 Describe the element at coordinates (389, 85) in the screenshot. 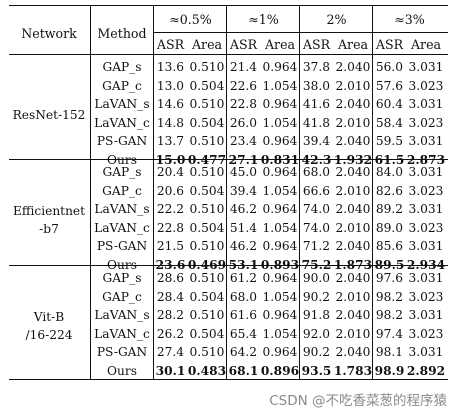

I see `asr-value: 57.6` at that location.